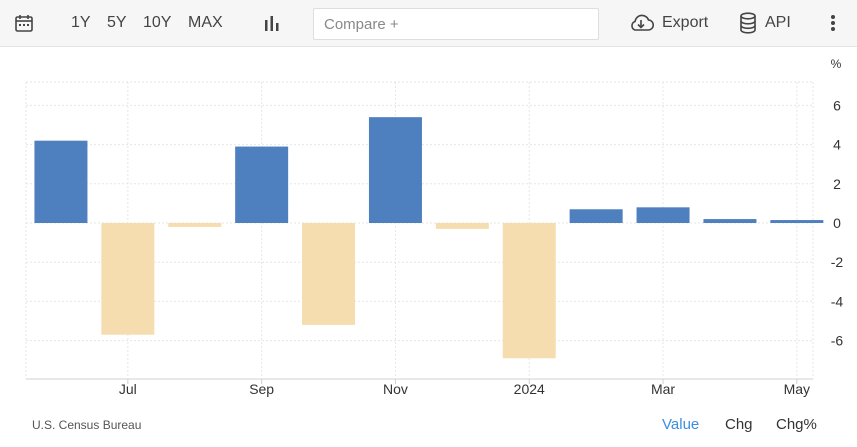 This screenshot has width=857, height=447. I want to click on range-10y-button: 10Y, so click(157, 22).